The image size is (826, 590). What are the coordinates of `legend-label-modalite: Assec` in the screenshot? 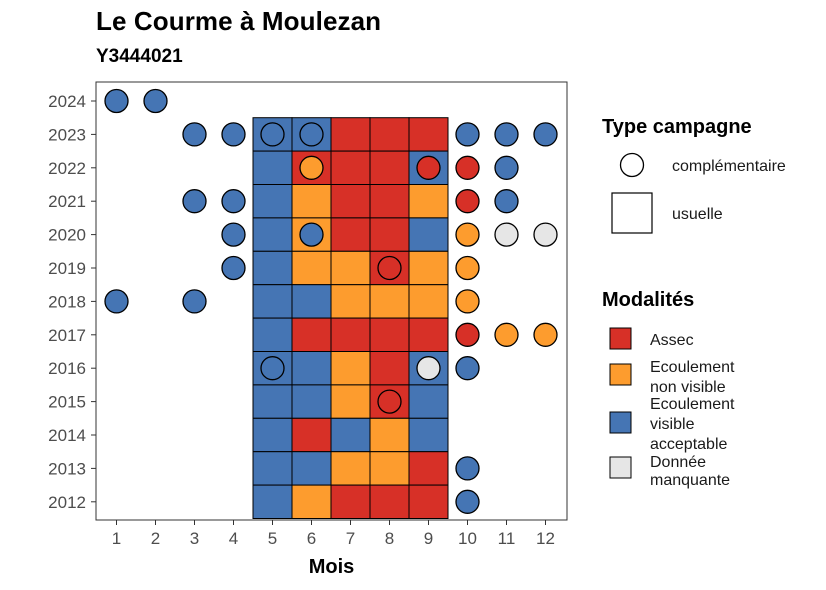 It's located at (672, 340).